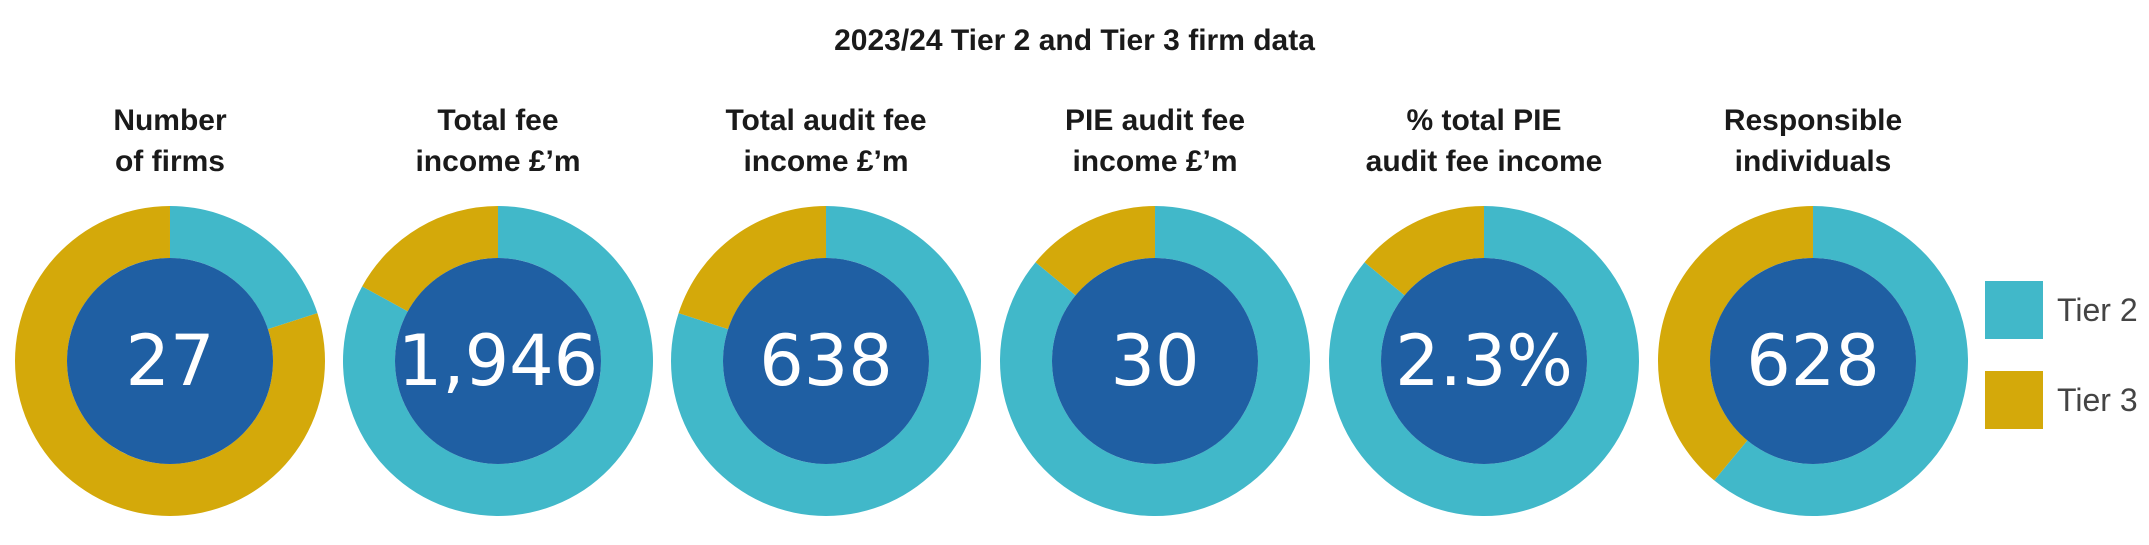  I want to click on donut-svg: 2.3%, so click(1484, 361).